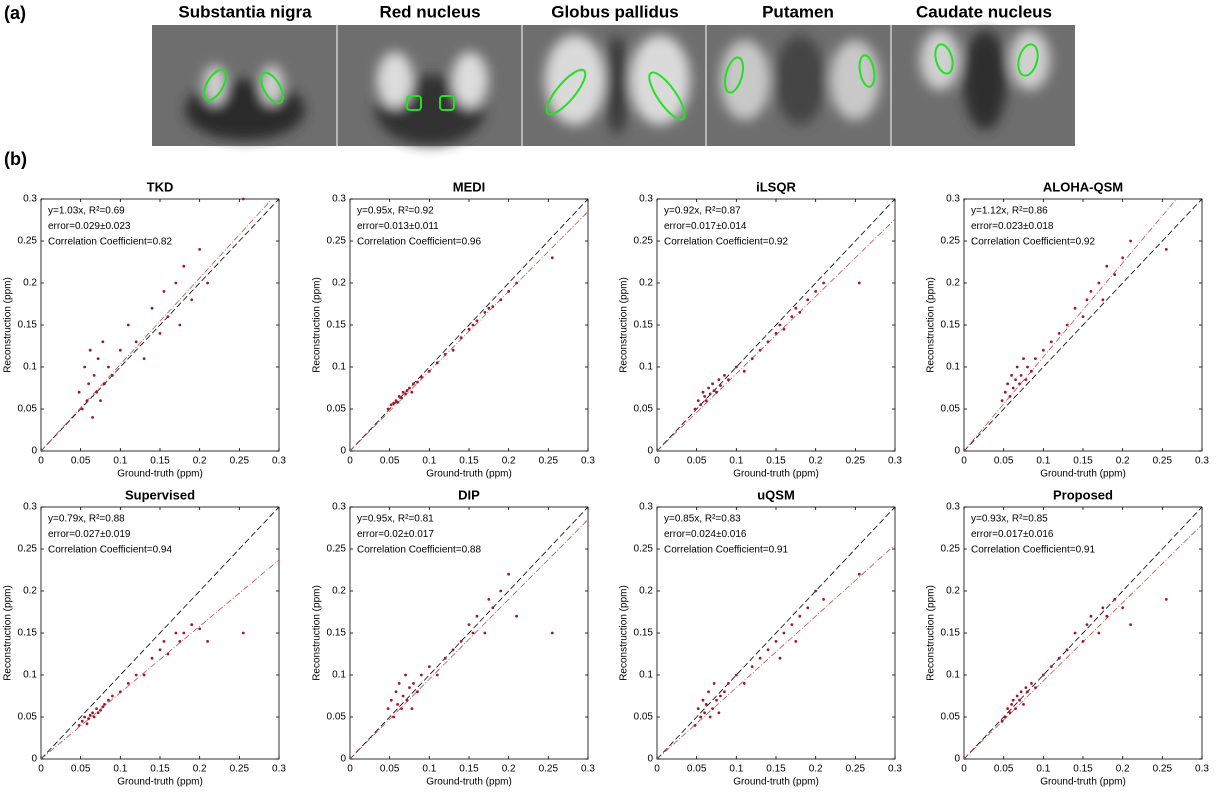  I want to click on annotation: Correlation Coefficient=0.92, so click(726, 242).